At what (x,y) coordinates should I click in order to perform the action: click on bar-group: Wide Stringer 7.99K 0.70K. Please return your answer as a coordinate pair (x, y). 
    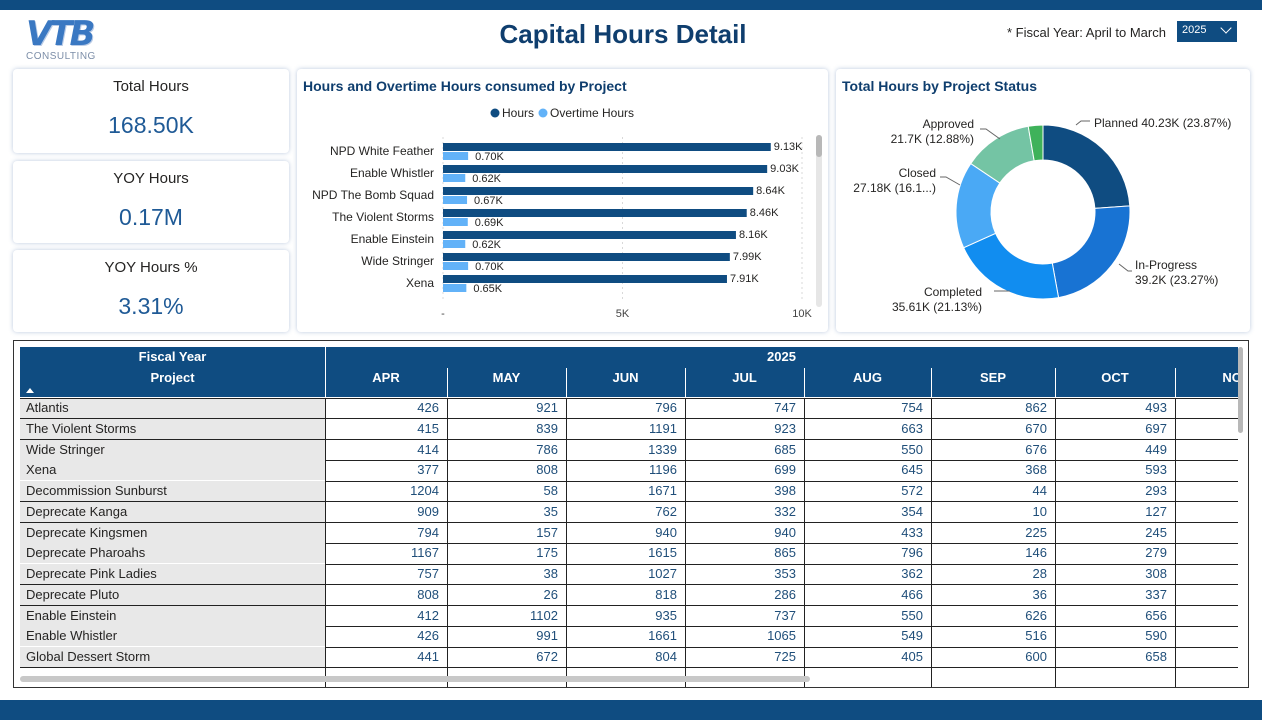
    Looking at the image, I should click on (561, 262).